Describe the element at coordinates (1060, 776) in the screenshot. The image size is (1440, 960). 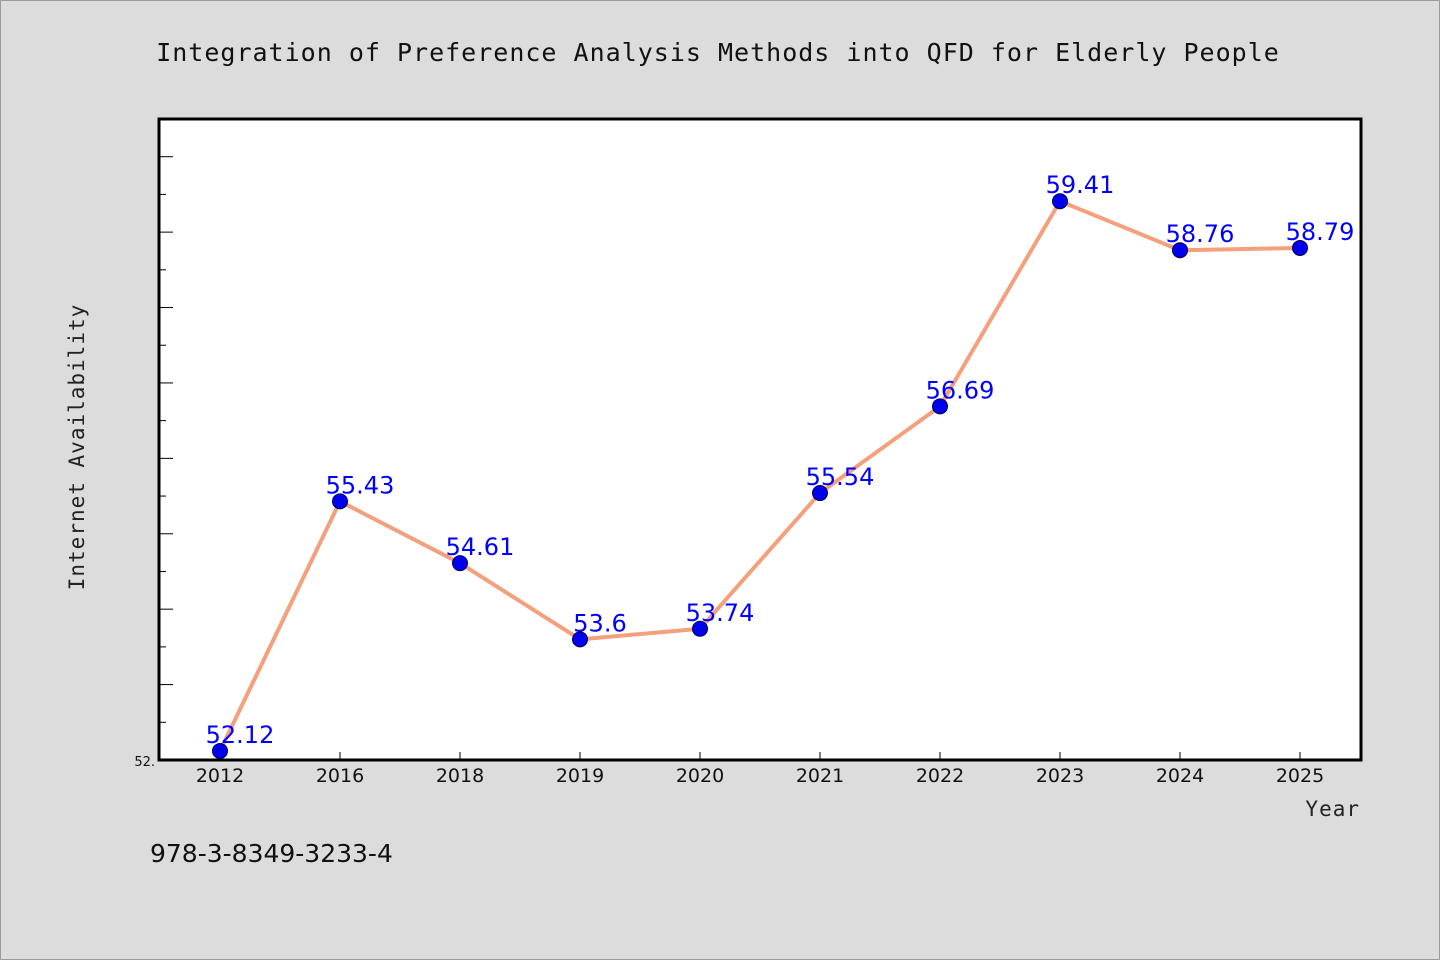
I see `x-tick-label: 2023` at that location.